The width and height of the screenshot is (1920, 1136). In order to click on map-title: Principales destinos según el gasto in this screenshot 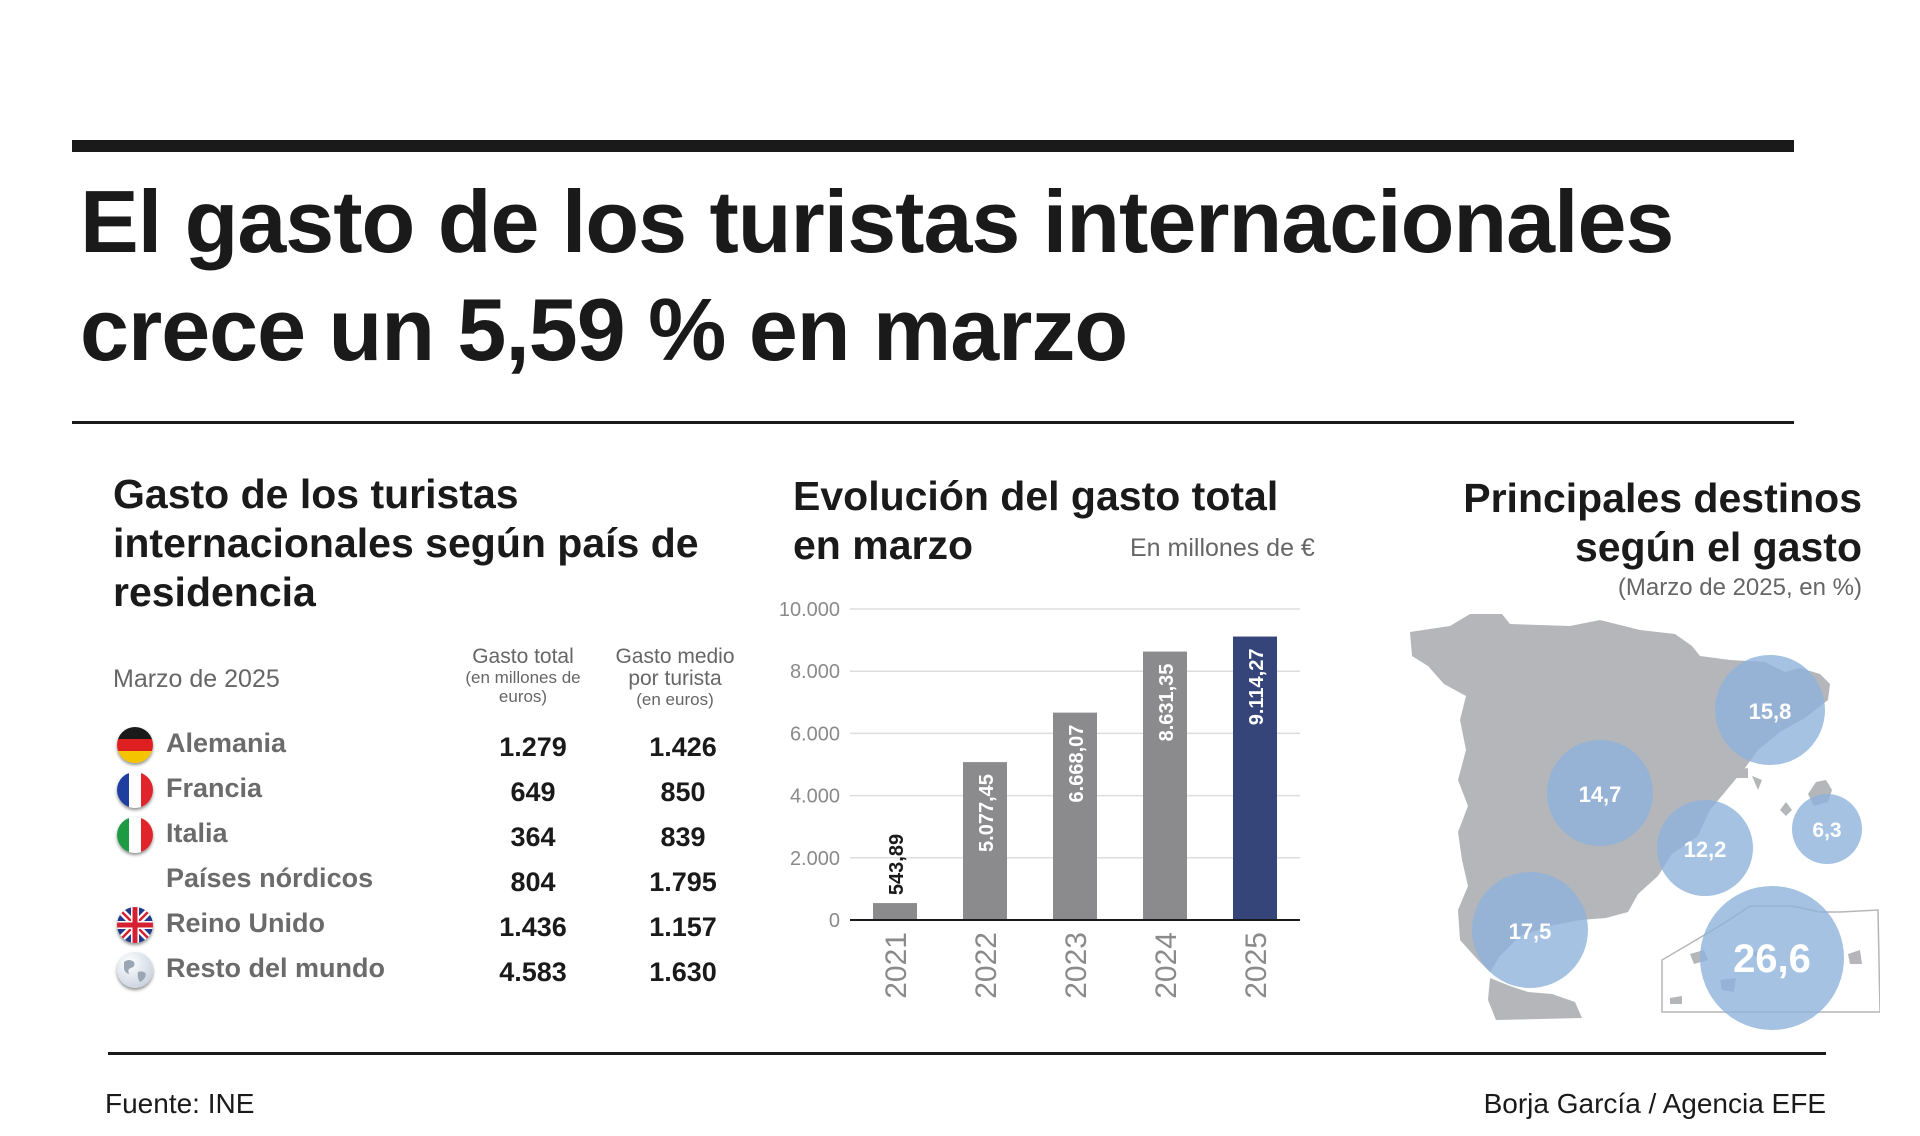, I will do `click(1662, 522)`.